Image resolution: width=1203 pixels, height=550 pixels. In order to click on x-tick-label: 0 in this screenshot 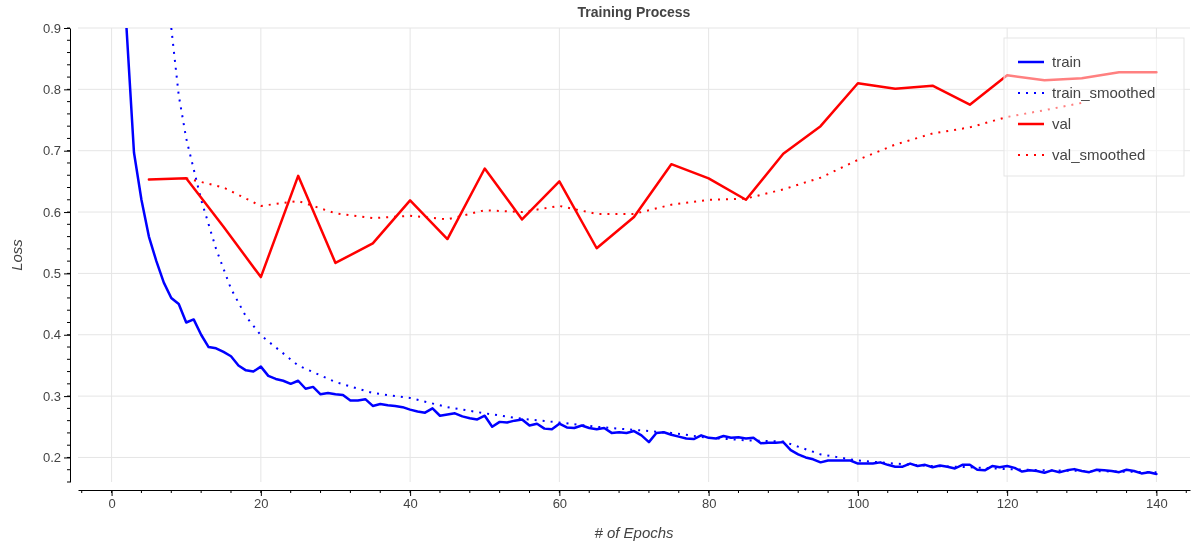, I will do `click(112, 504)`.